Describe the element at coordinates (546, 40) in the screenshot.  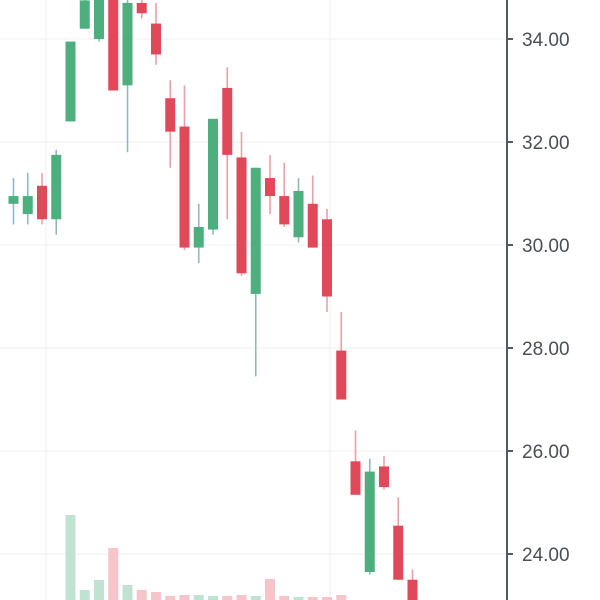
I see `y-tick-label-0: 34.00` at that location.